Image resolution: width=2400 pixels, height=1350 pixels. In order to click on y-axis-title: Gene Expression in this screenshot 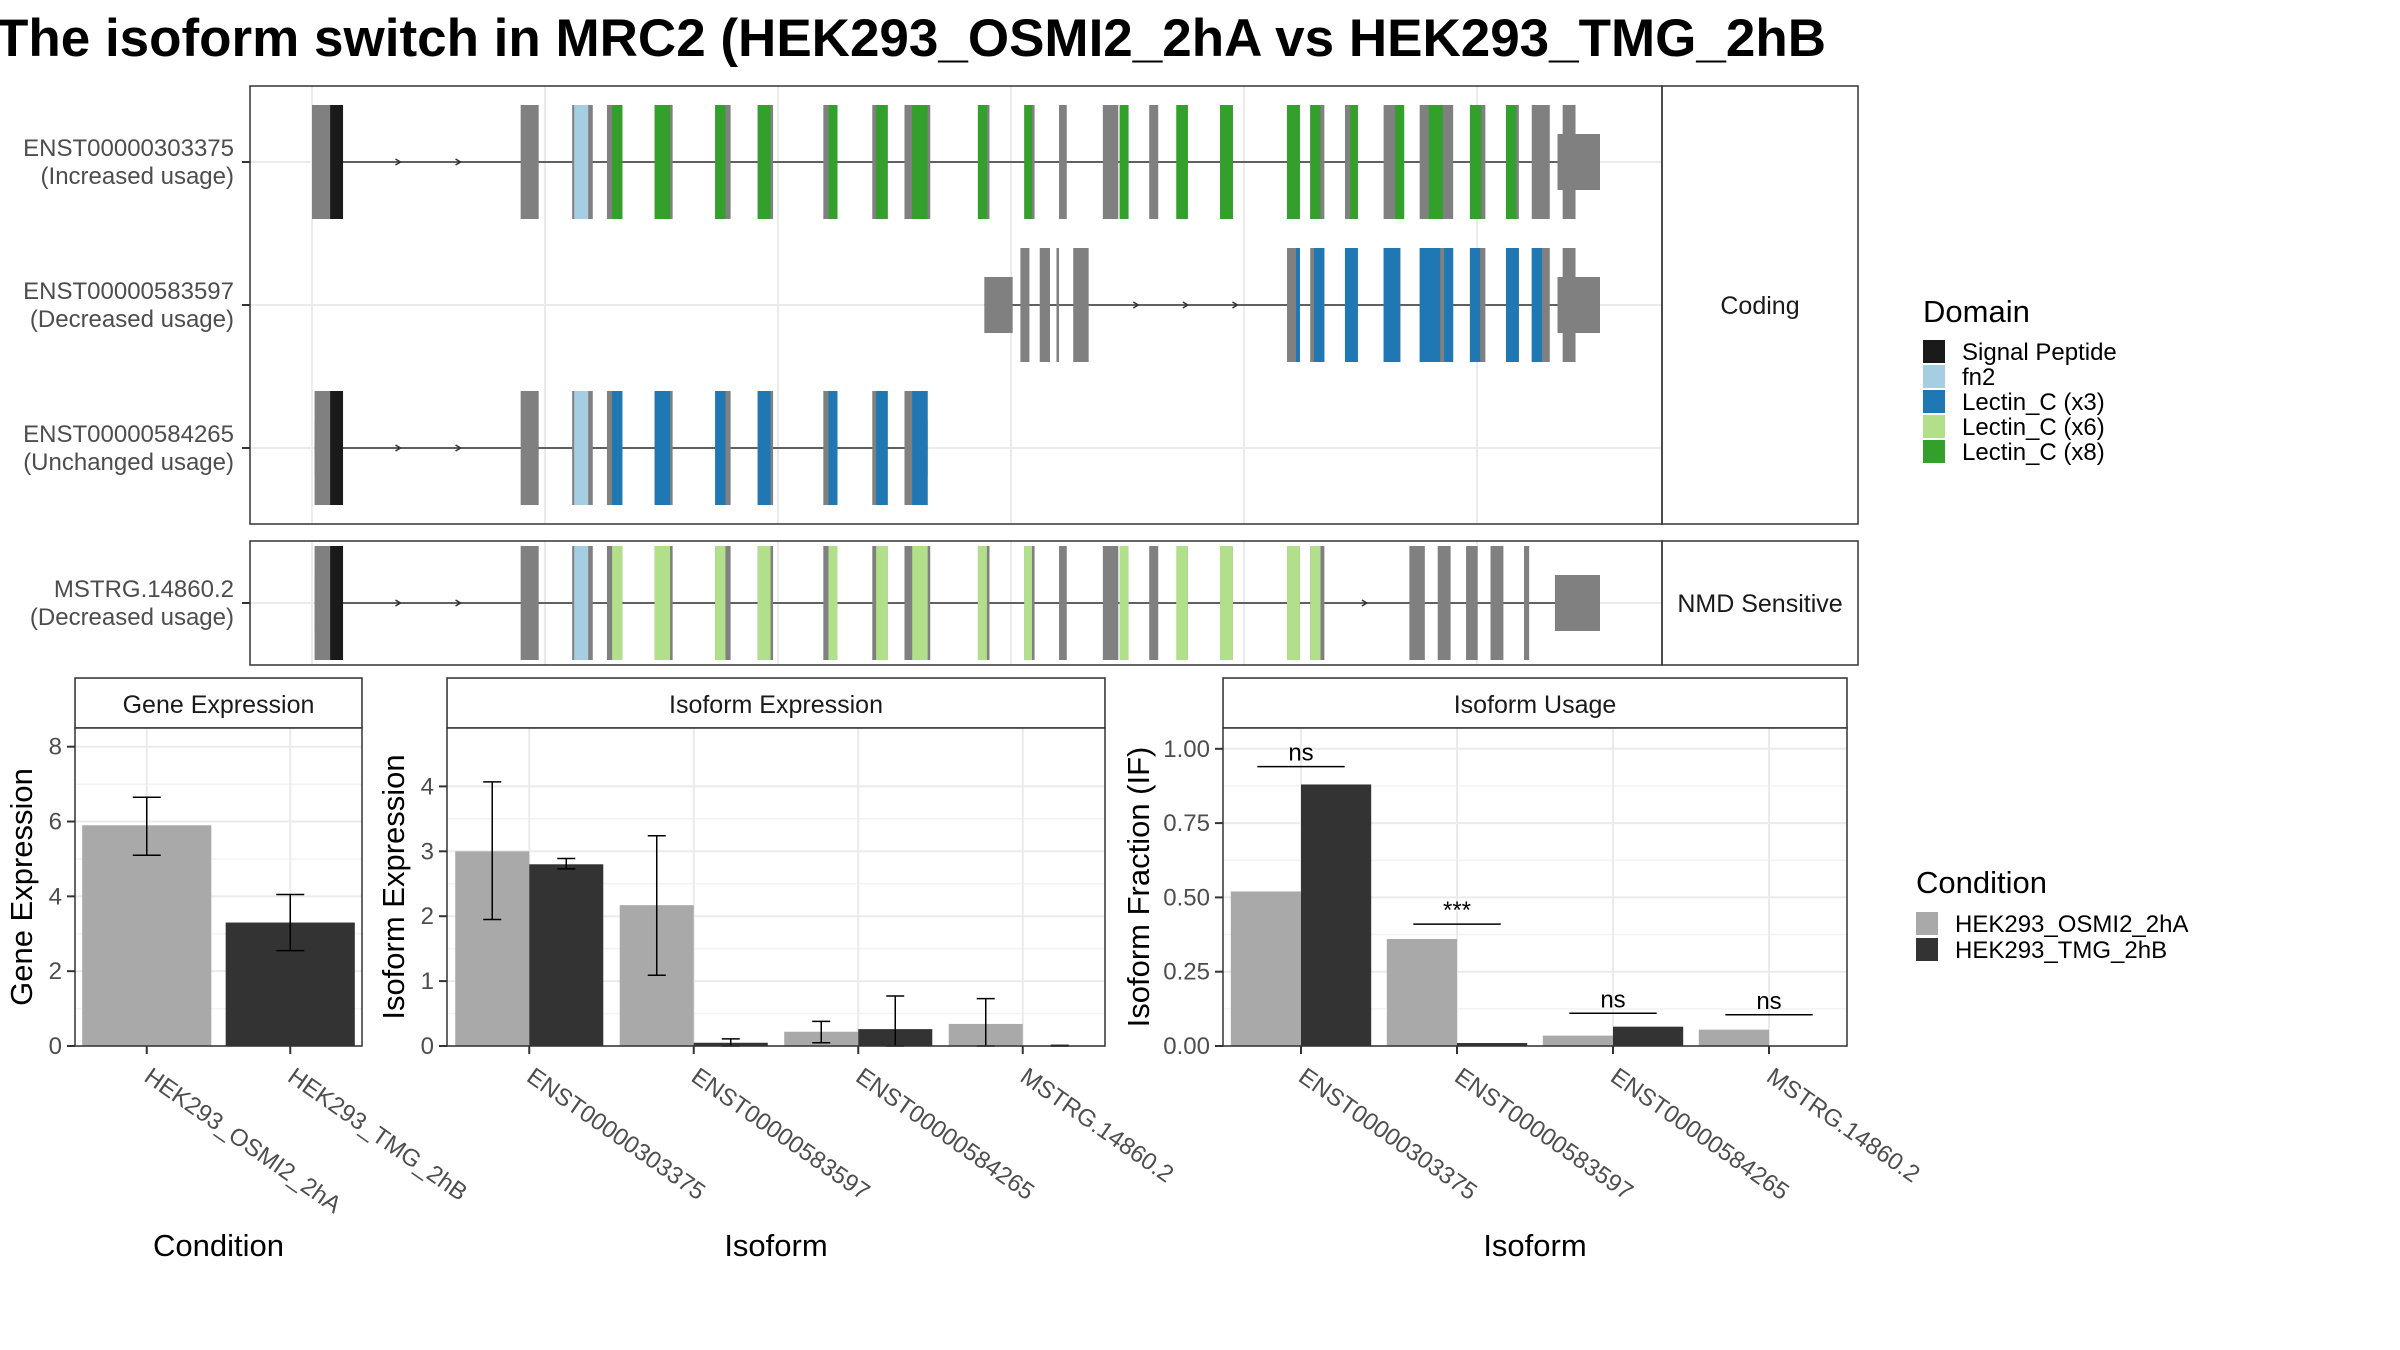, I will do `click(21, 887)`.